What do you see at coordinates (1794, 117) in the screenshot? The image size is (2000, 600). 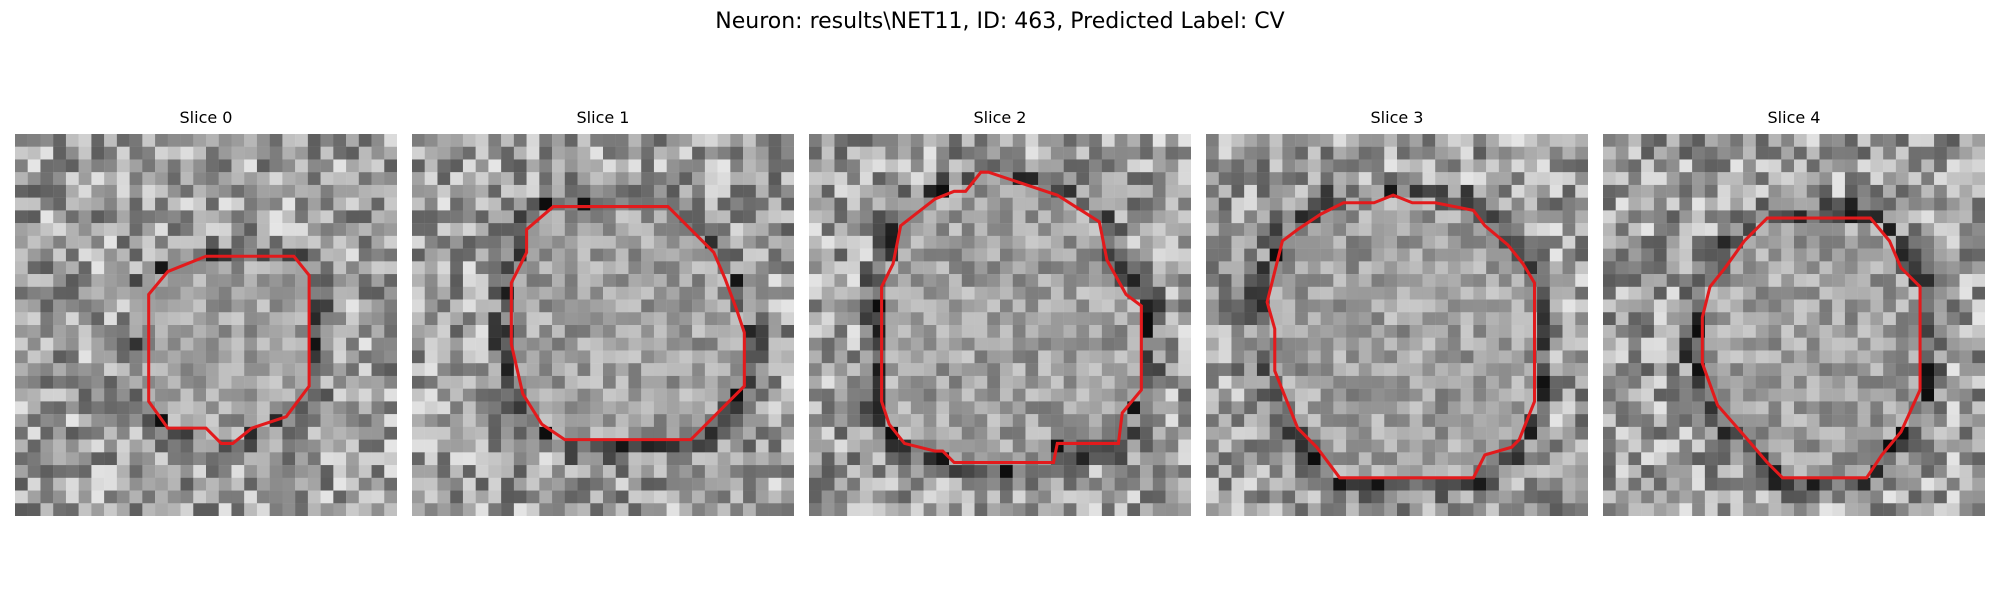 I see `slice-title-4: Slice 4` at bounding box center [1794, 117].